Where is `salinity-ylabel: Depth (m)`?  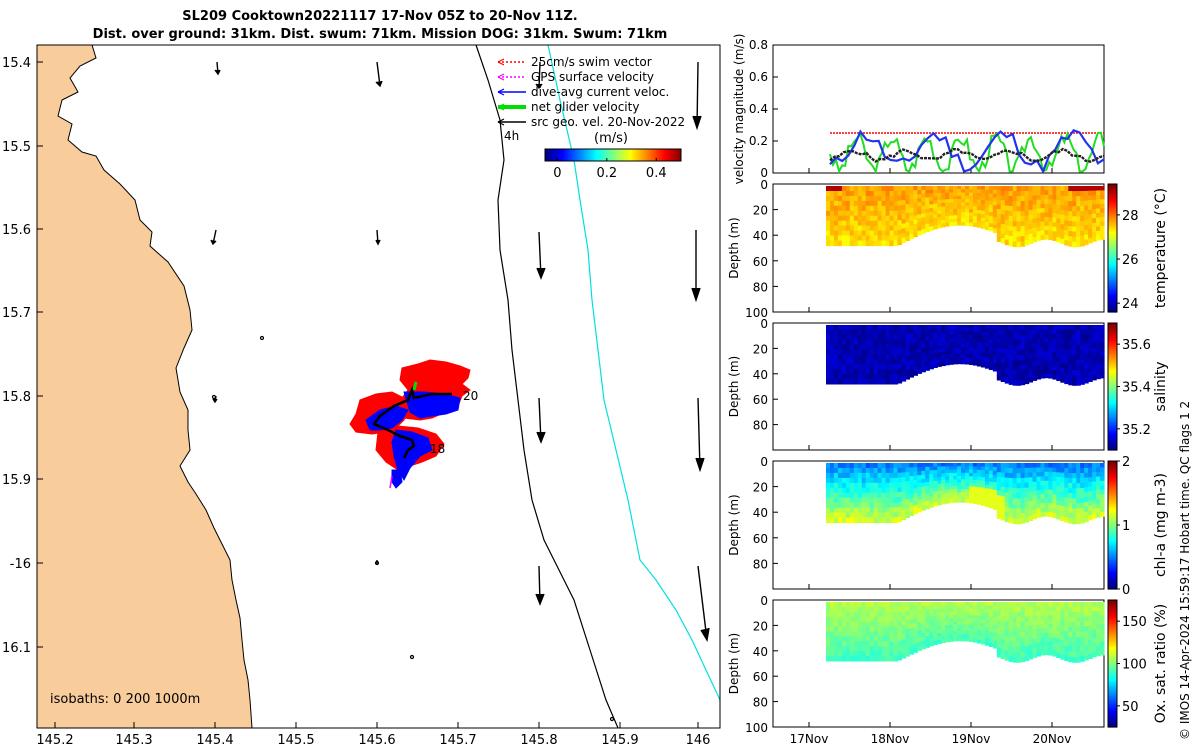 salinity-ylabel: Depth (m) is located at coordinates (734, 386).